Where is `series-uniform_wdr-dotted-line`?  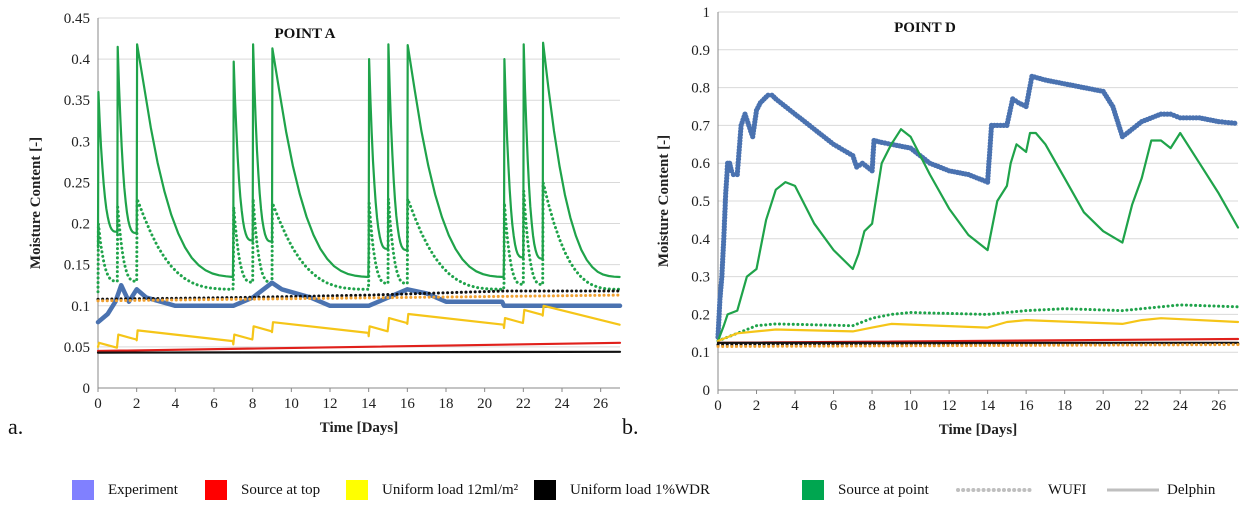
series-uniform_wdr-dotted-line is located at coordinates (359, 295).